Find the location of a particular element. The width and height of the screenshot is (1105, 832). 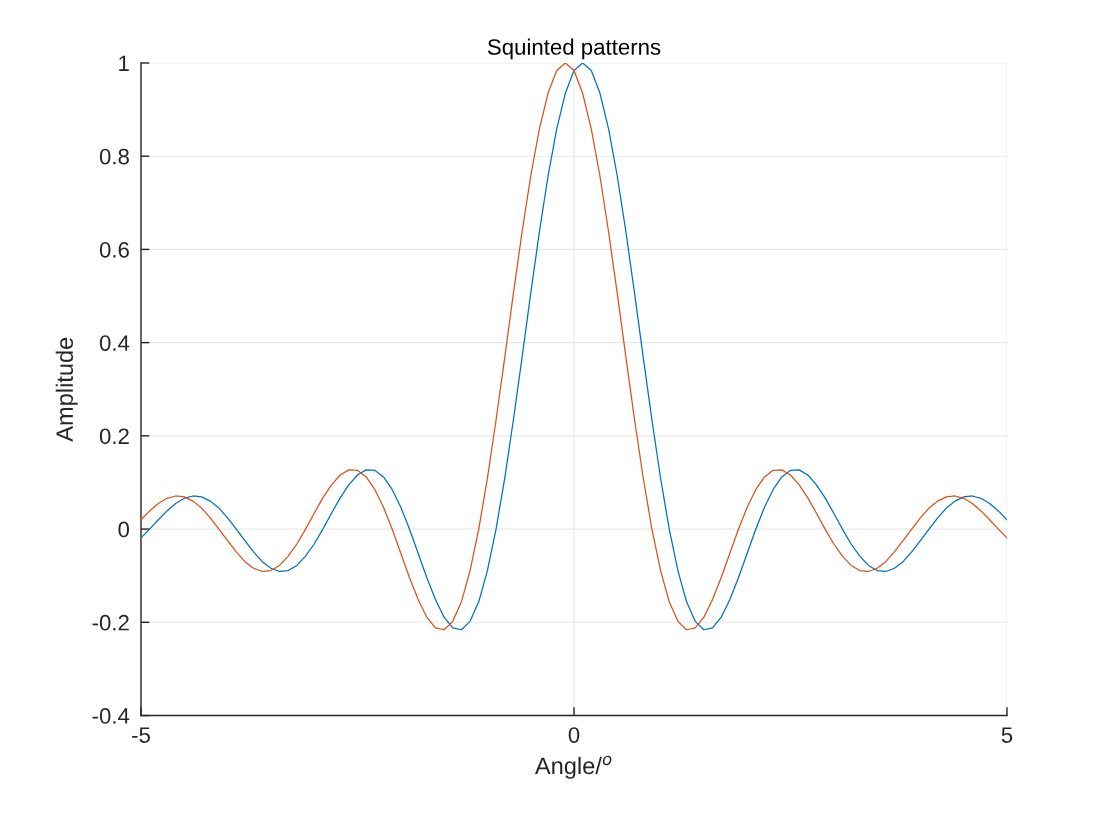

y-tick-label: 0 is located at coordinates (124, 529).